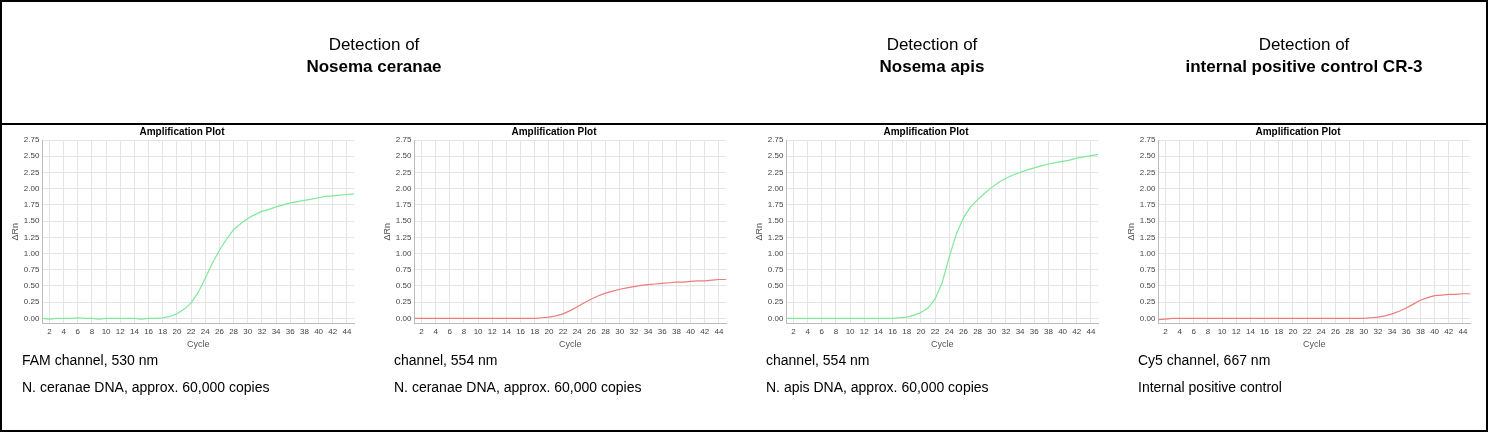 The width and height of the screenshot is (1488, 432). Describe the element at coordinates (932, 56) in the screenshot. I see `chart-subtitle: Detection of Nosema apis` at that location.